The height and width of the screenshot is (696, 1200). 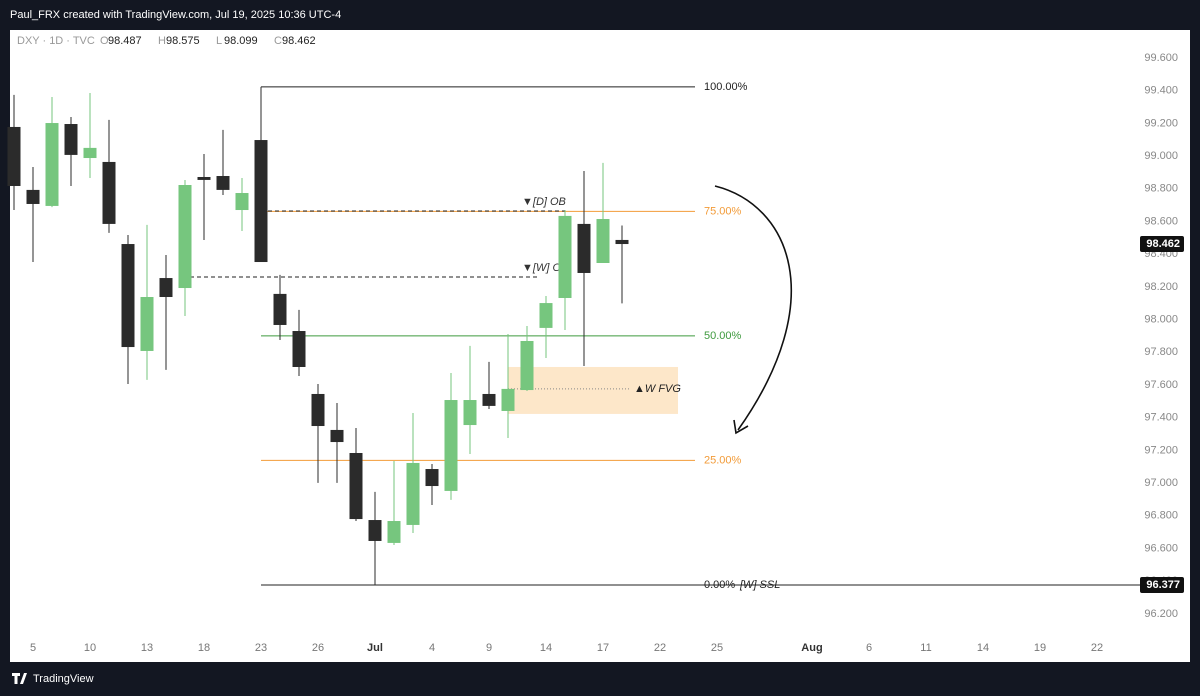 I want to click on fib-label: 0.00%, so click(x=719, y=585).